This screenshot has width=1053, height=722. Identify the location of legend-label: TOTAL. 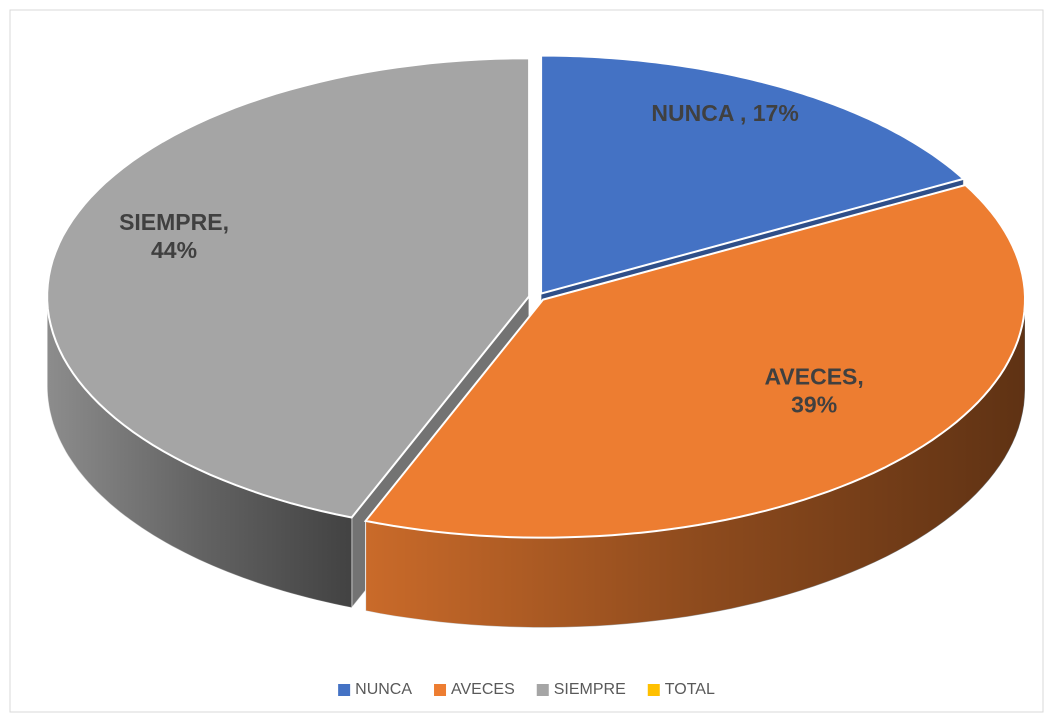
(690, 689).